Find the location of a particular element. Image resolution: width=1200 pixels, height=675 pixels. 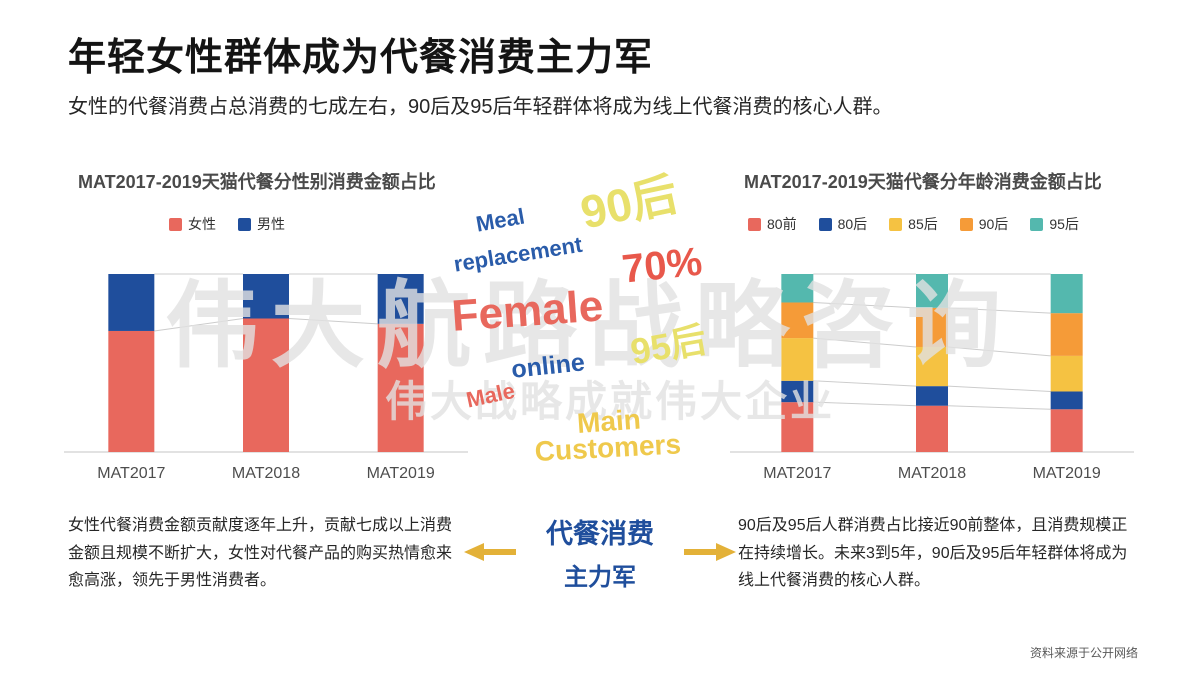

bar-segment-MAT2018-95后 is located at coordinates (932, 291).